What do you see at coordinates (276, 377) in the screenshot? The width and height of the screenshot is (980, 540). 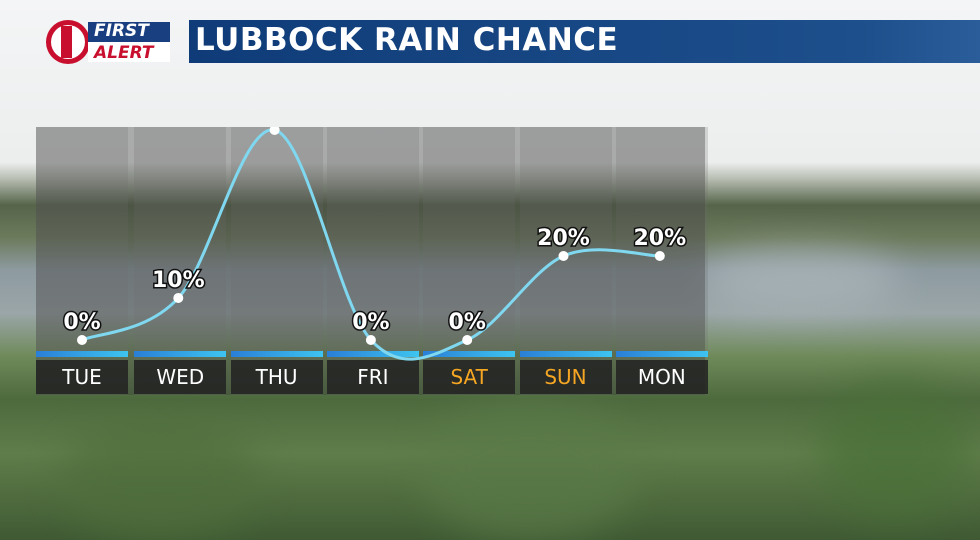 I see `day-label: THU` at bounding box center [276, 377].